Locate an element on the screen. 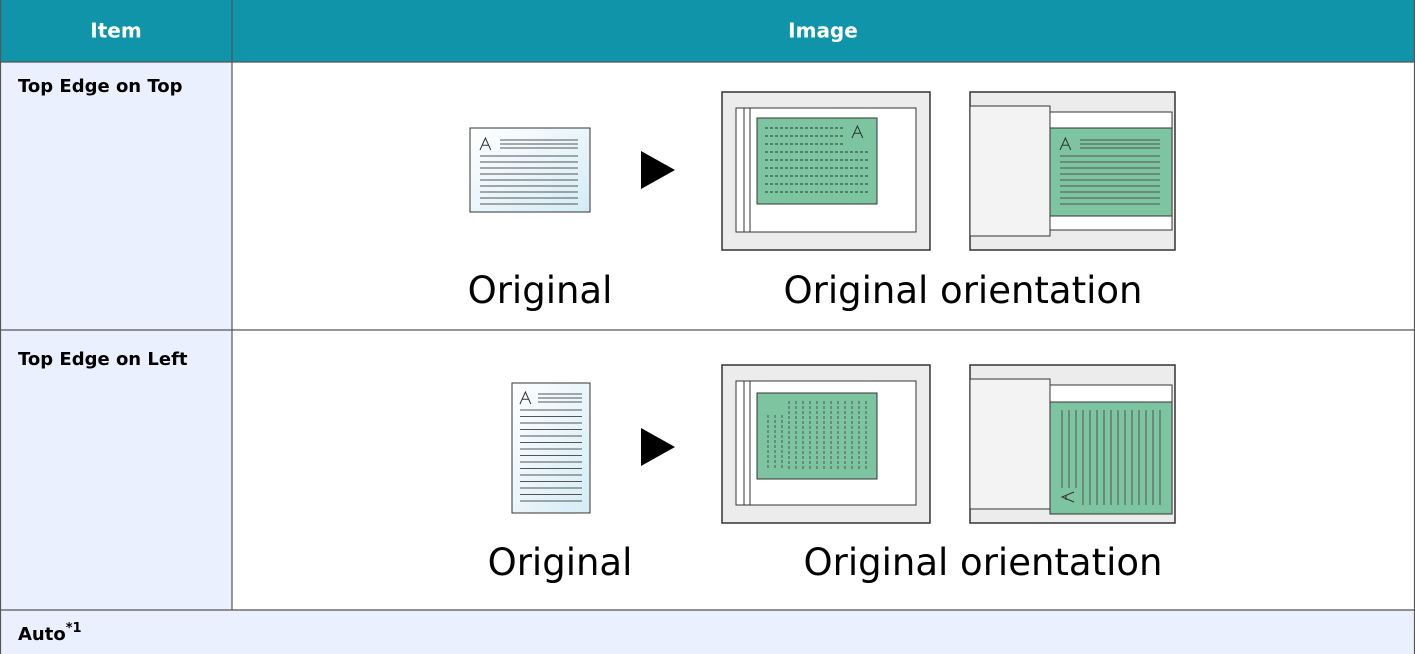 Image resolution: width=1415 pixels, height=654 pixels. row-item: Top Edge on Top is located at coordinates (100, 86).